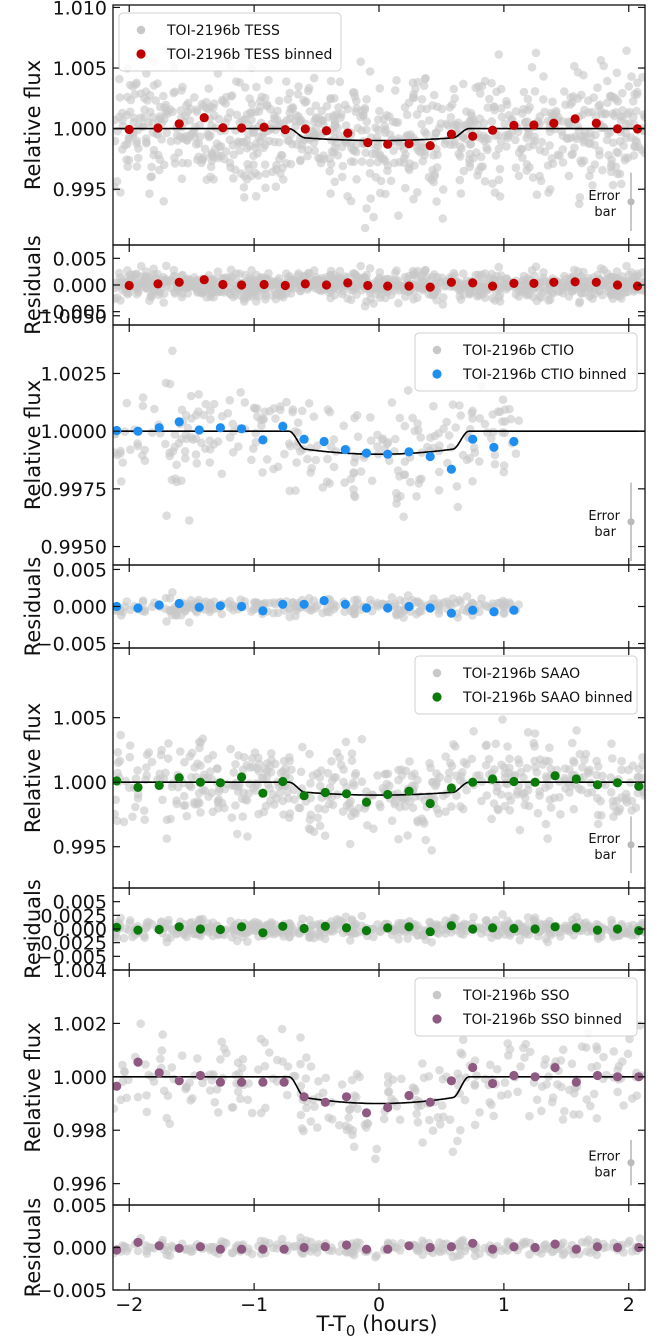 The height and width of the screenshot is (1340, 665). Describe the element at coordinates (604, 516) in the screenshot. I see `ctio-error-bar-label: Error` at that location.